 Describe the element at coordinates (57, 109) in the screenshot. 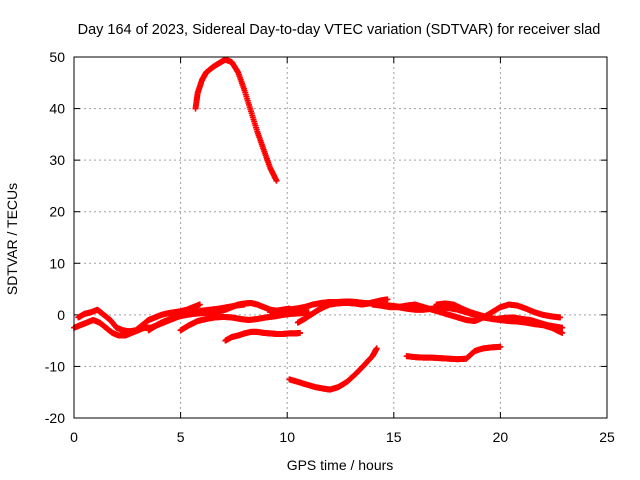

I see `y-tick-label: 40` at that location.